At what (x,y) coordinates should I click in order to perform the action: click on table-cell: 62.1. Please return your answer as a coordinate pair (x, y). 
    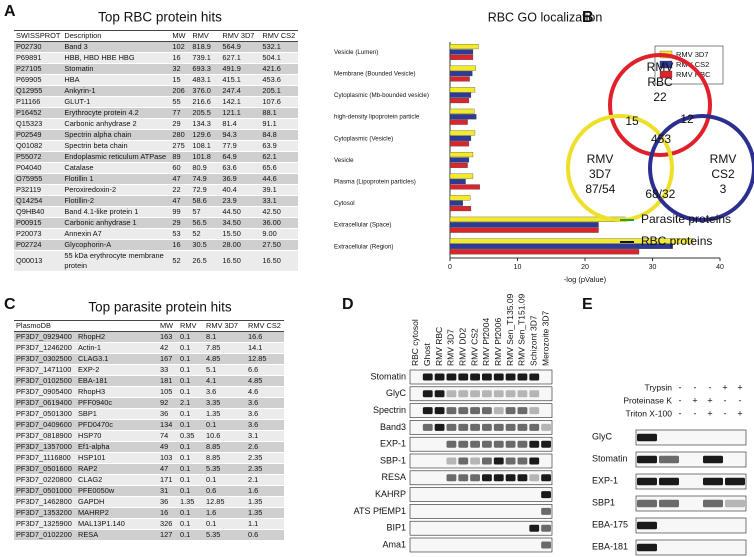
    Looking at the image, I should click on (279, 157).